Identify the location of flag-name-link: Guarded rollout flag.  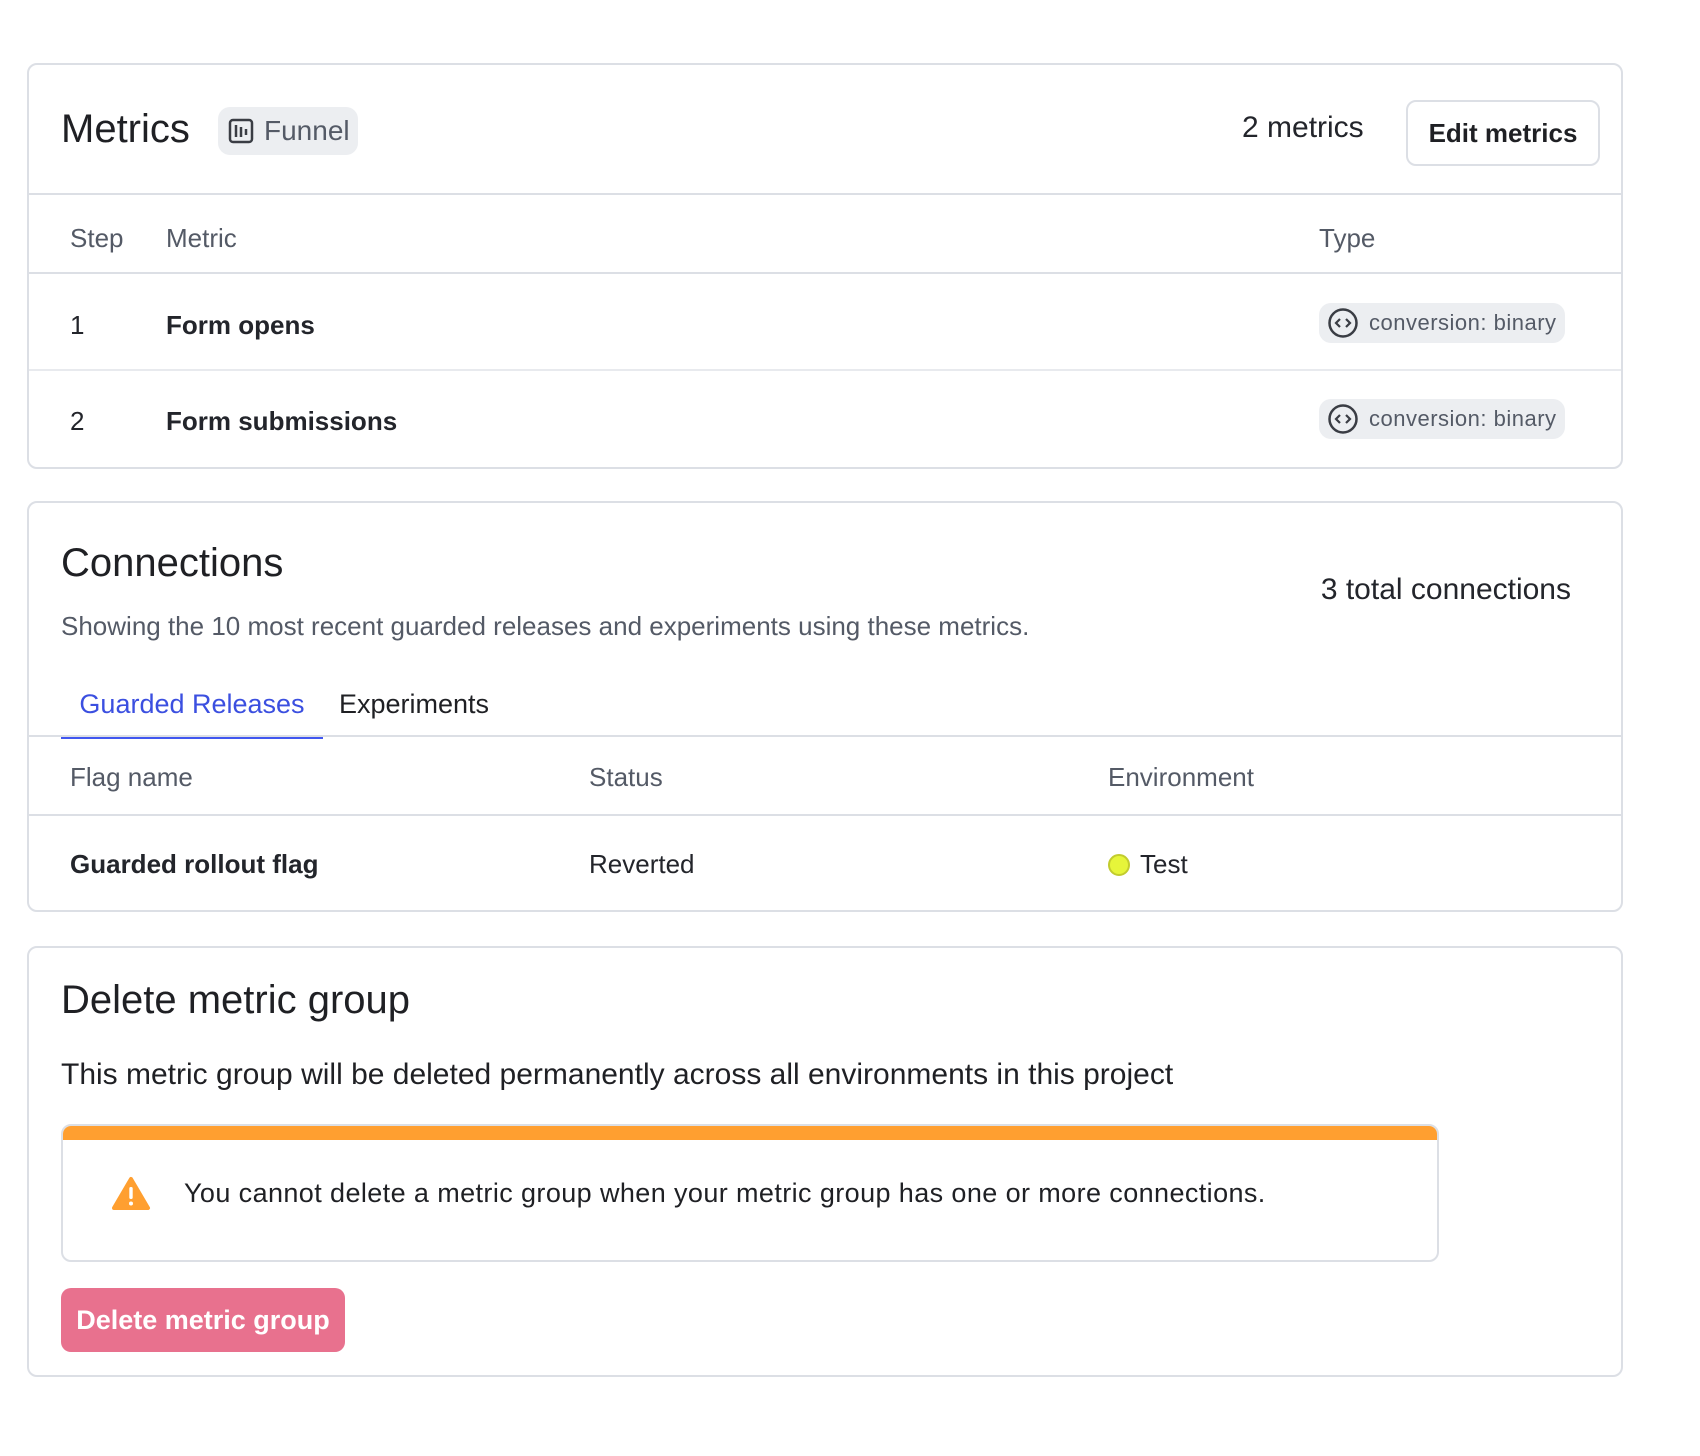
(194, 864).